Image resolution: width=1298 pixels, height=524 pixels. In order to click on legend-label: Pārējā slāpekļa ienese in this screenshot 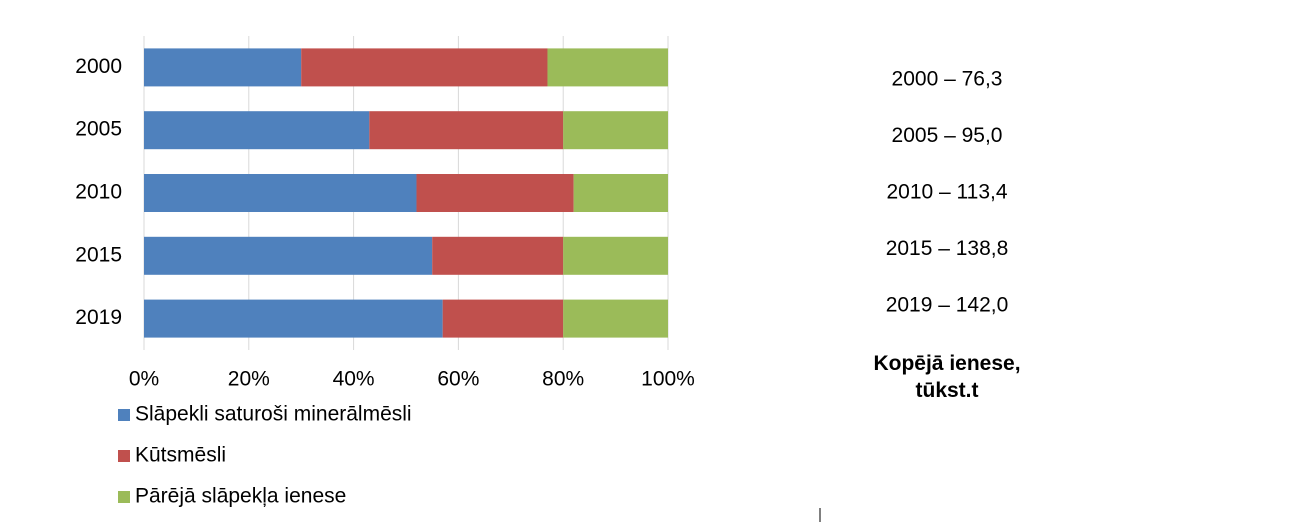, I will do `click(240, 496)`.